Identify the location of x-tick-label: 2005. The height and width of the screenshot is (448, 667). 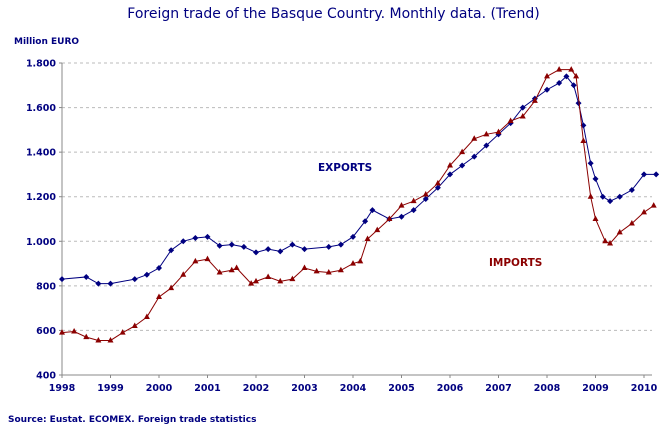
(401, 388).